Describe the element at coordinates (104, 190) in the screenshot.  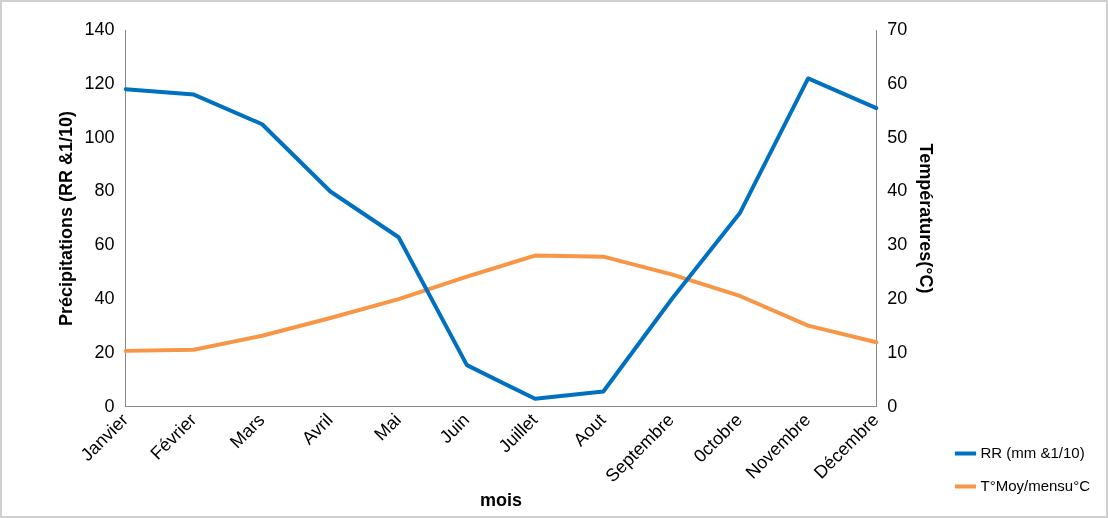
I see `y-tick-label: 80` at that location.